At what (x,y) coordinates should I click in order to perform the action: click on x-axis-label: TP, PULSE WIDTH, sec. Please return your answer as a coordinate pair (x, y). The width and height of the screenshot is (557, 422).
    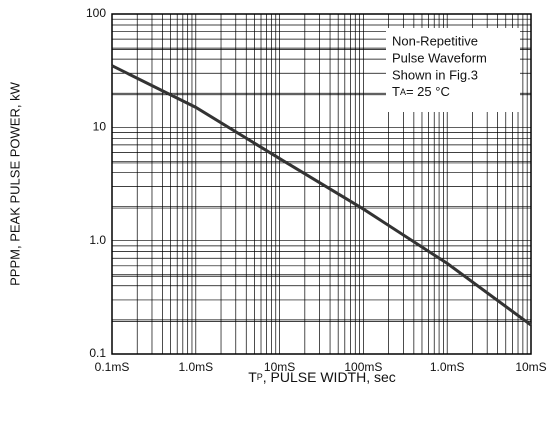
    Looking at the image, I should click on (322, 377).